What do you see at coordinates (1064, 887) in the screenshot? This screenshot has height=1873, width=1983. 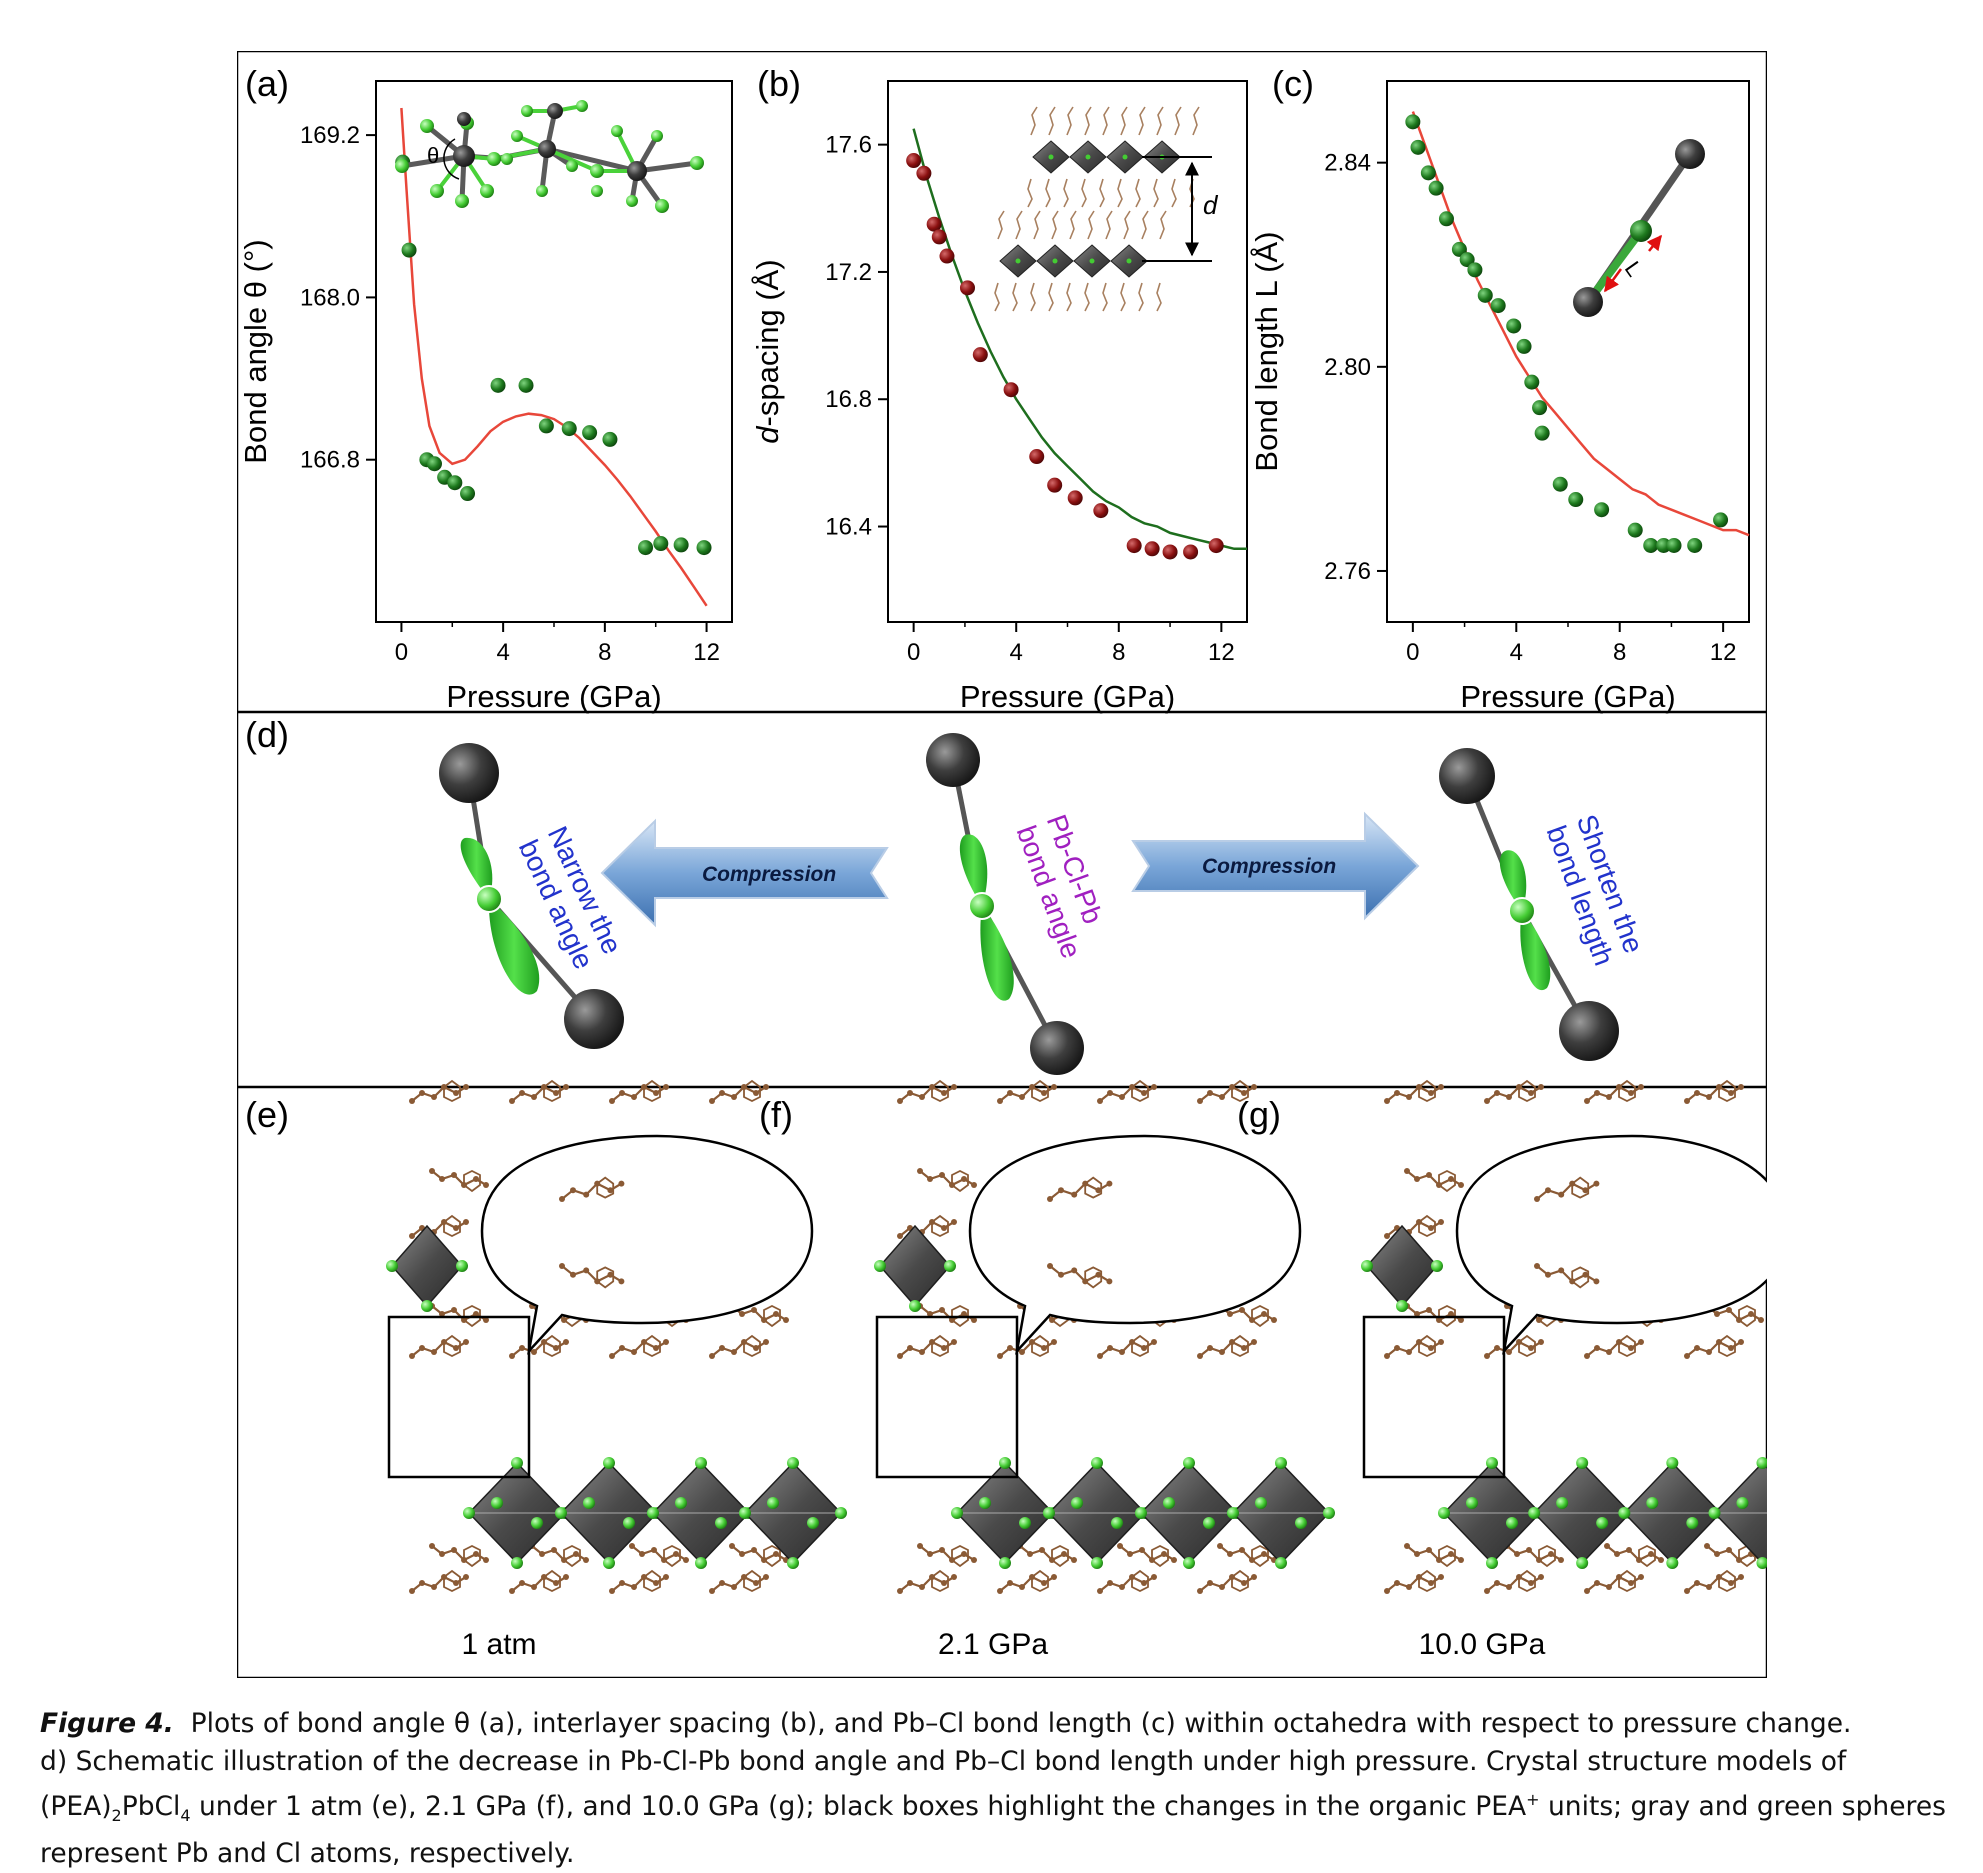 I see `center-text: Pb-Cl-Pb bond angle` at bounding box center [1064, 887].